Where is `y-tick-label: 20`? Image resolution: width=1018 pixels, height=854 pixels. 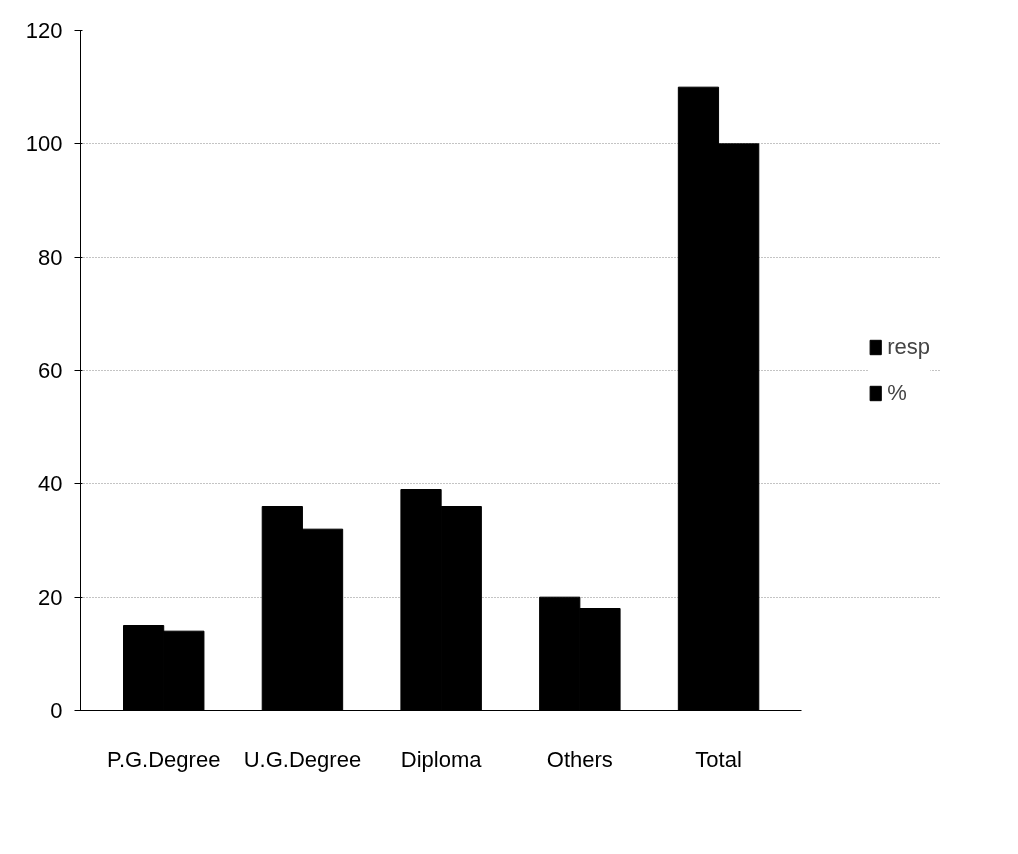 y-tick-label: 20 is located at coordinates (50, 597).